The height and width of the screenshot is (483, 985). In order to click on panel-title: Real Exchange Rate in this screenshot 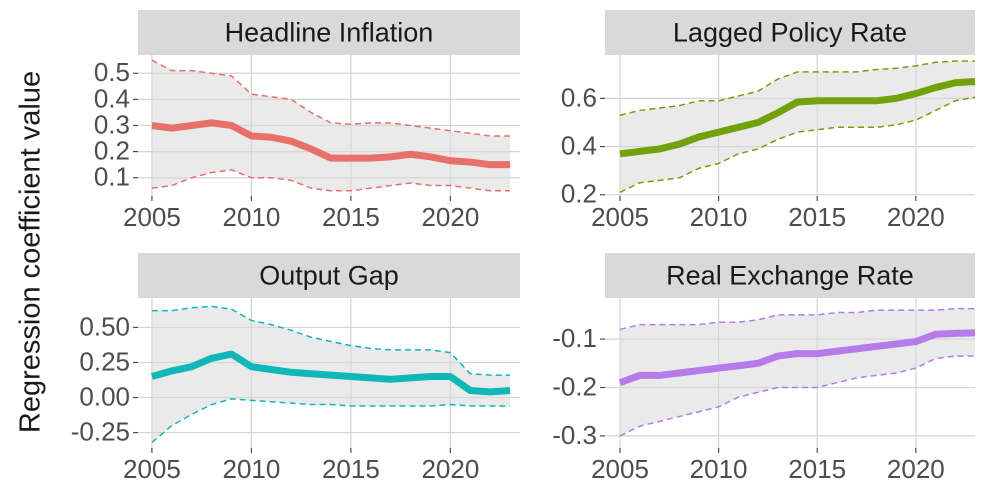, I will do `click(790, 276)`.